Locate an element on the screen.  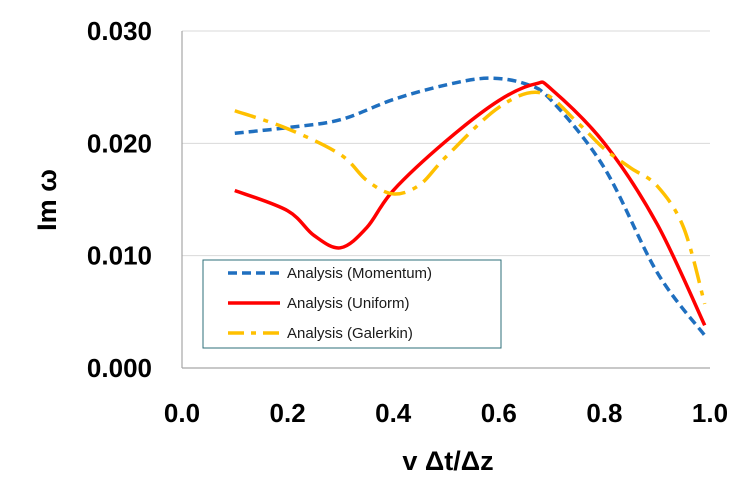
y-tick-label: 0.030 is located at coordinates (119, 31).